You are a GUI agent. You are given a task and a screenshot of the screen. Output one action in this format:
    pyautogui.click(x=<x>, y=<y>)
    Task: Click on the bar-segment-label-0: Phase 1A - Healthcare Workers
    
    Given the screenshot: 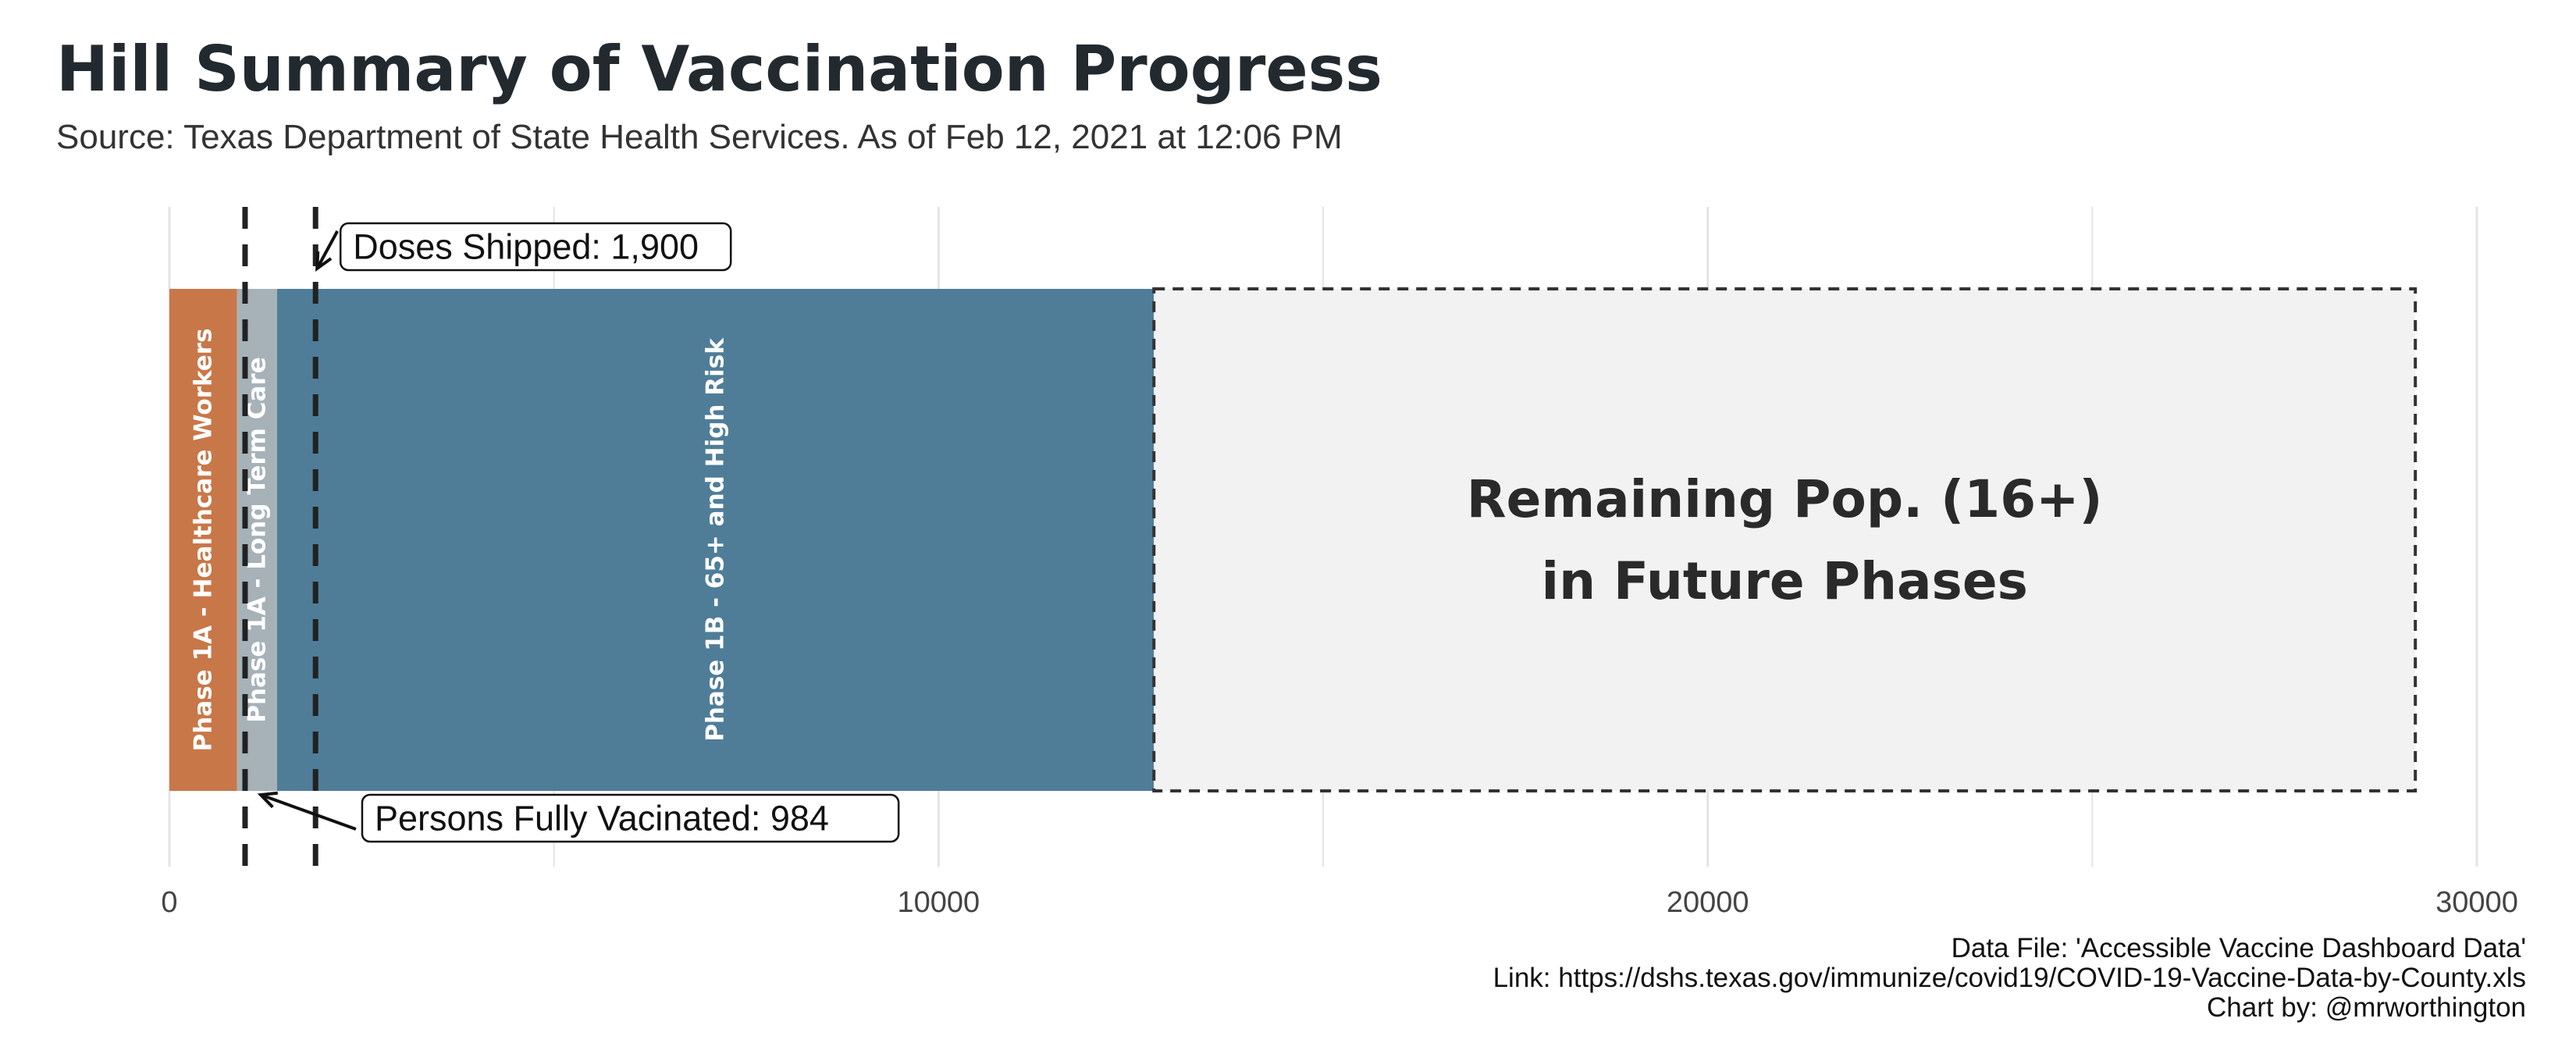 What is the action you would take?
    pyautogui.click(x=203, y=539)
    